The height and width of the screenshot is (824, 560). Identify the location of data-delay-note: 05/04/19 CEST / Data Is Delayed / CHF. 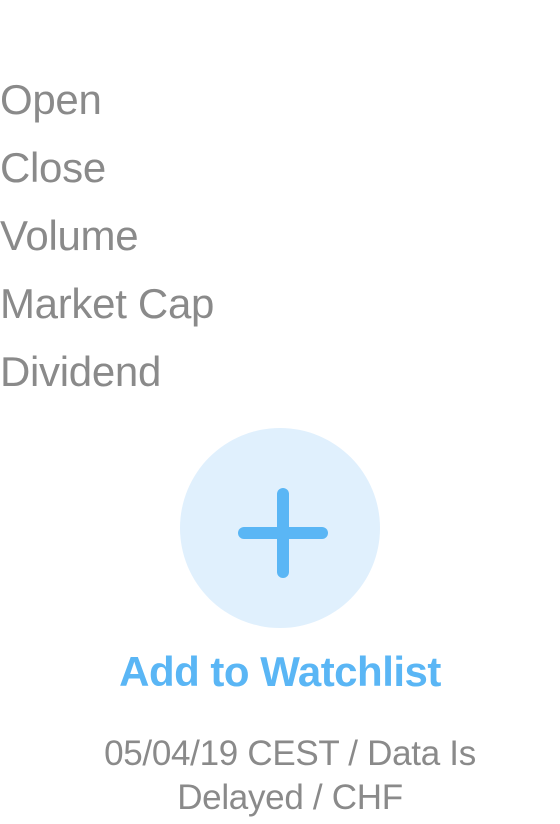
(290, 775).